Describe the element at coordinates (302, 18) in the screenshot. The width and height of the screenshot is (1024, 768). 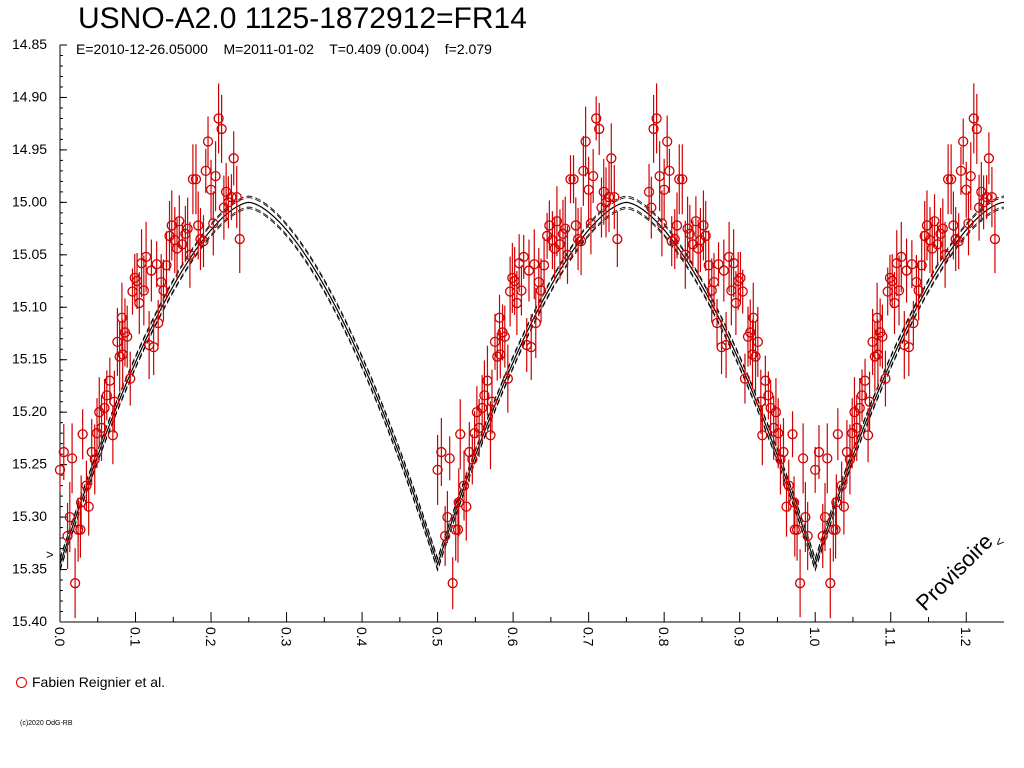
I see `chart-title: USNO-A2.0 1125-1872912=FR14` at that location.